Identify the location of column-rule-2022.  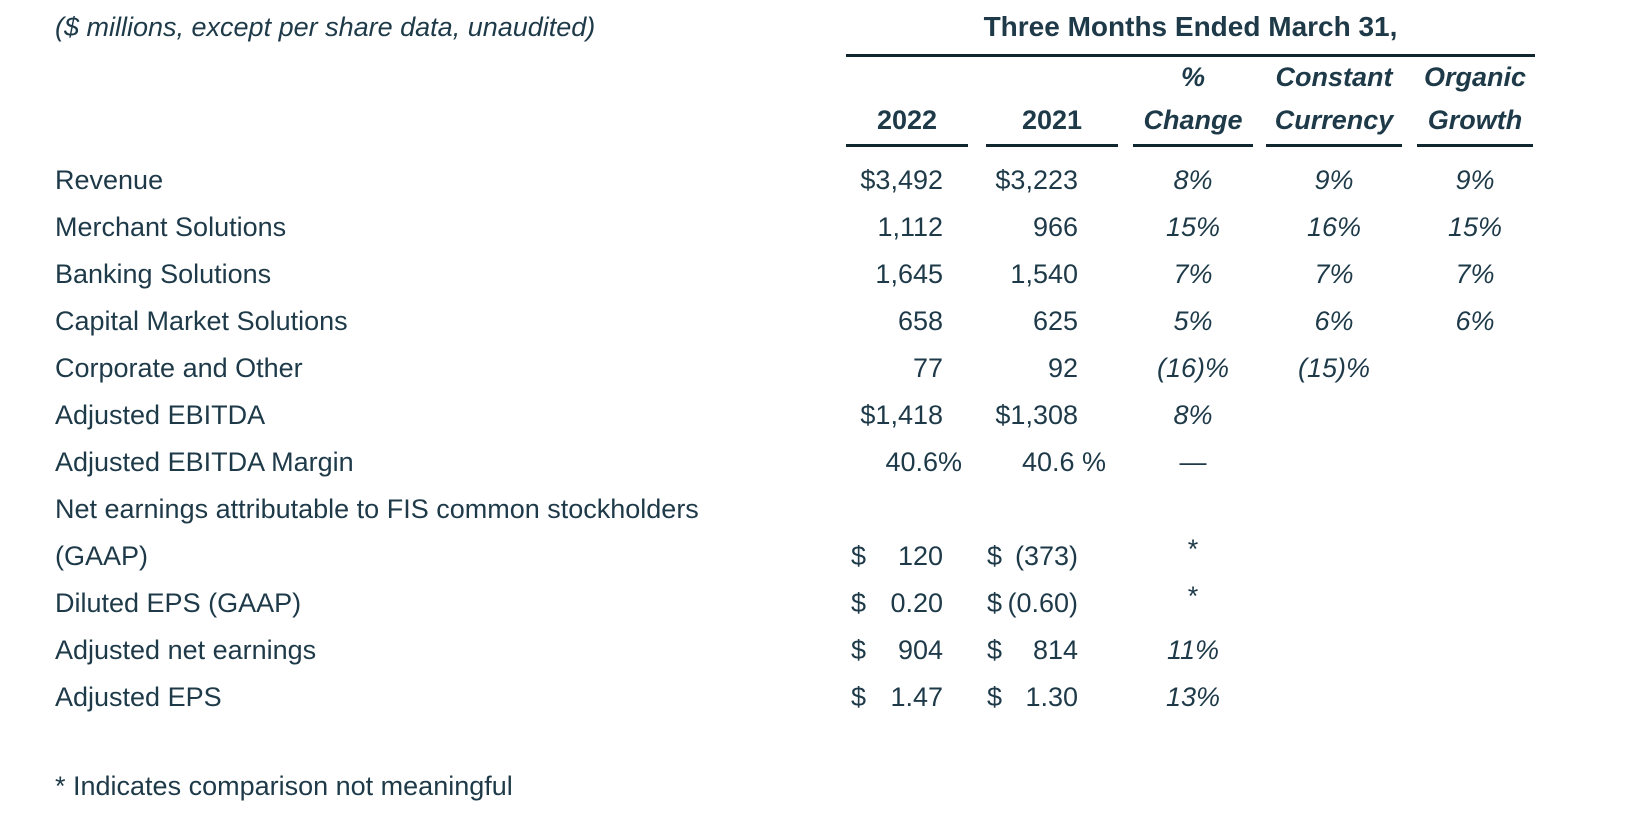
(907, 145).